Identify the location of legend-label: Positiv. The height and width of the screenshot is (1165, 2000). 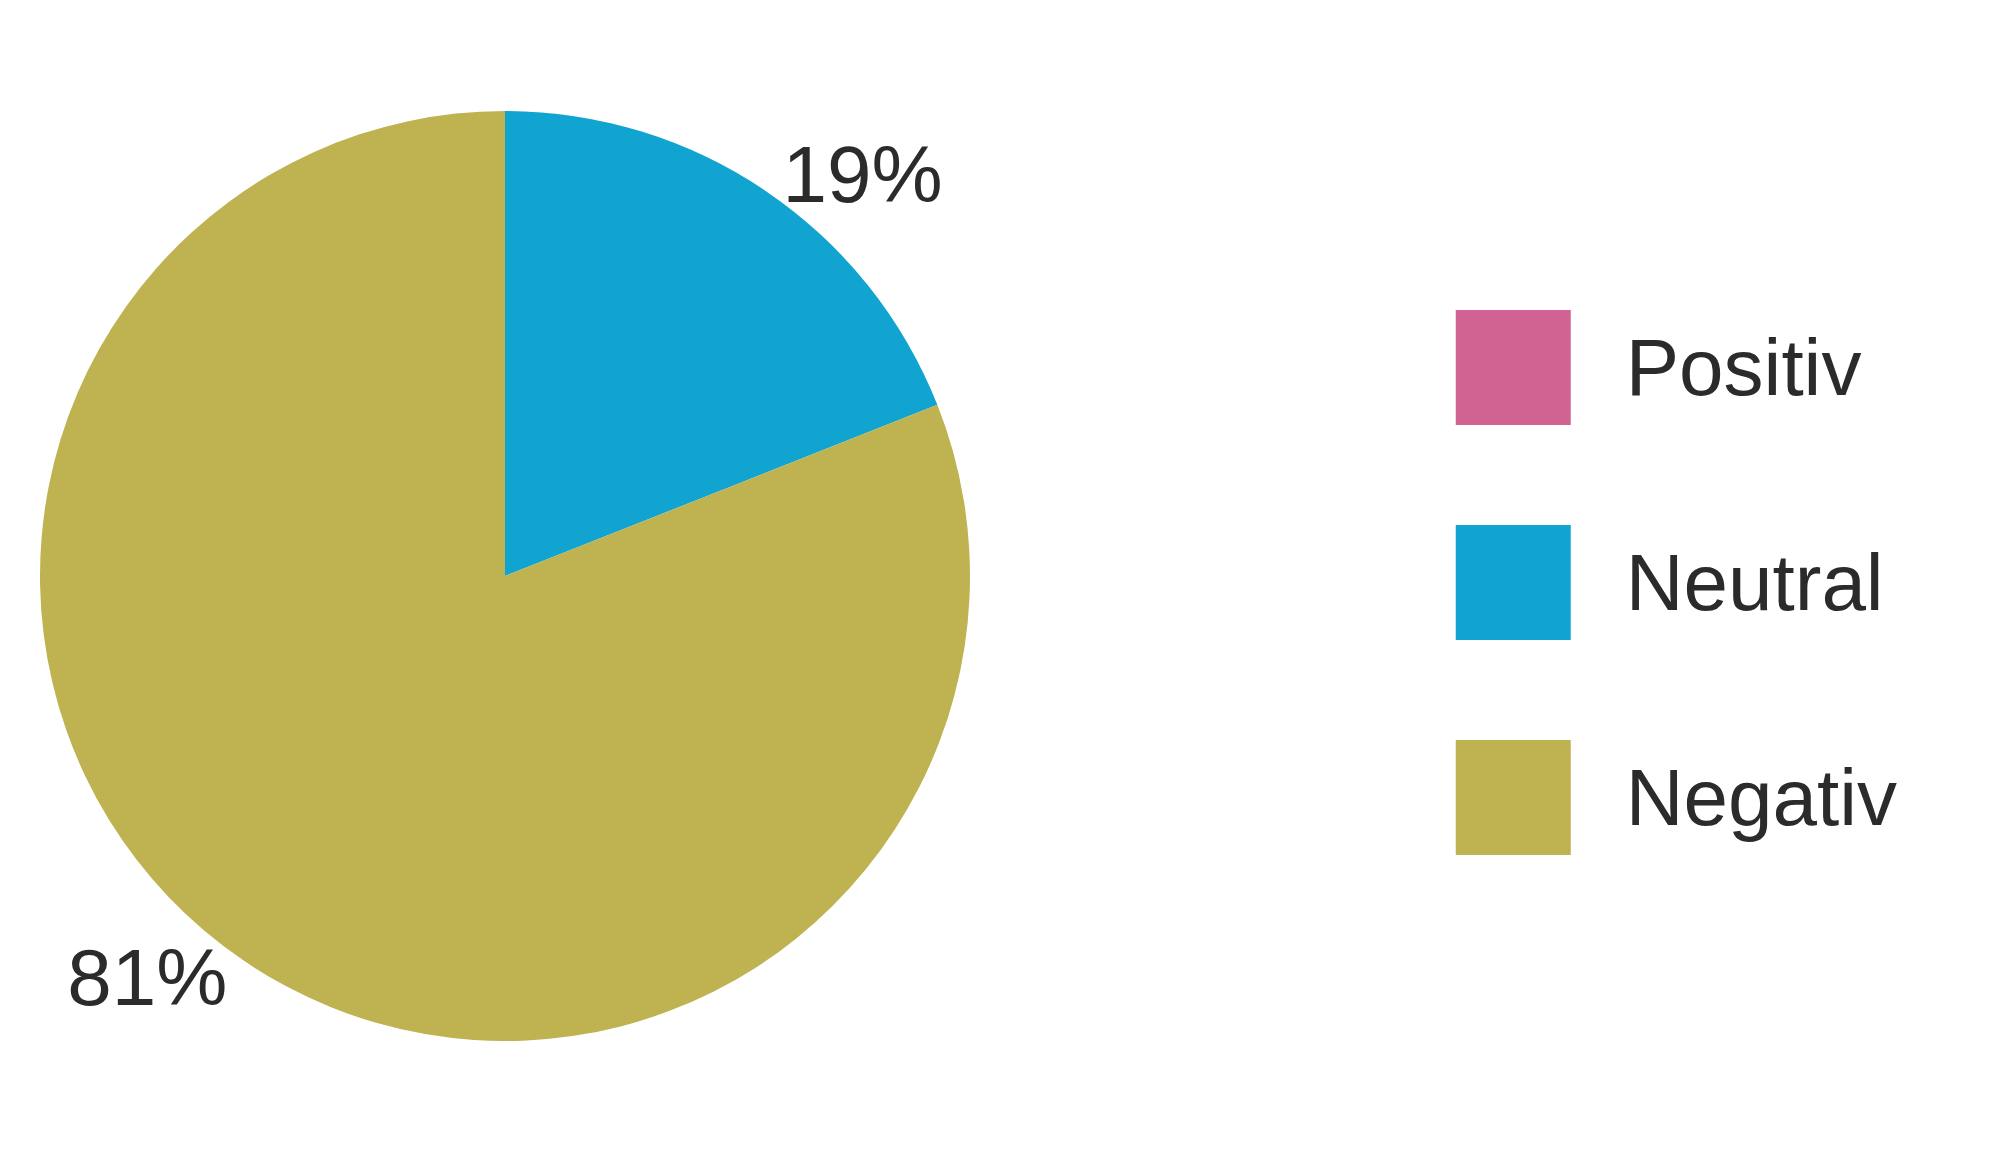
(1743, 367).